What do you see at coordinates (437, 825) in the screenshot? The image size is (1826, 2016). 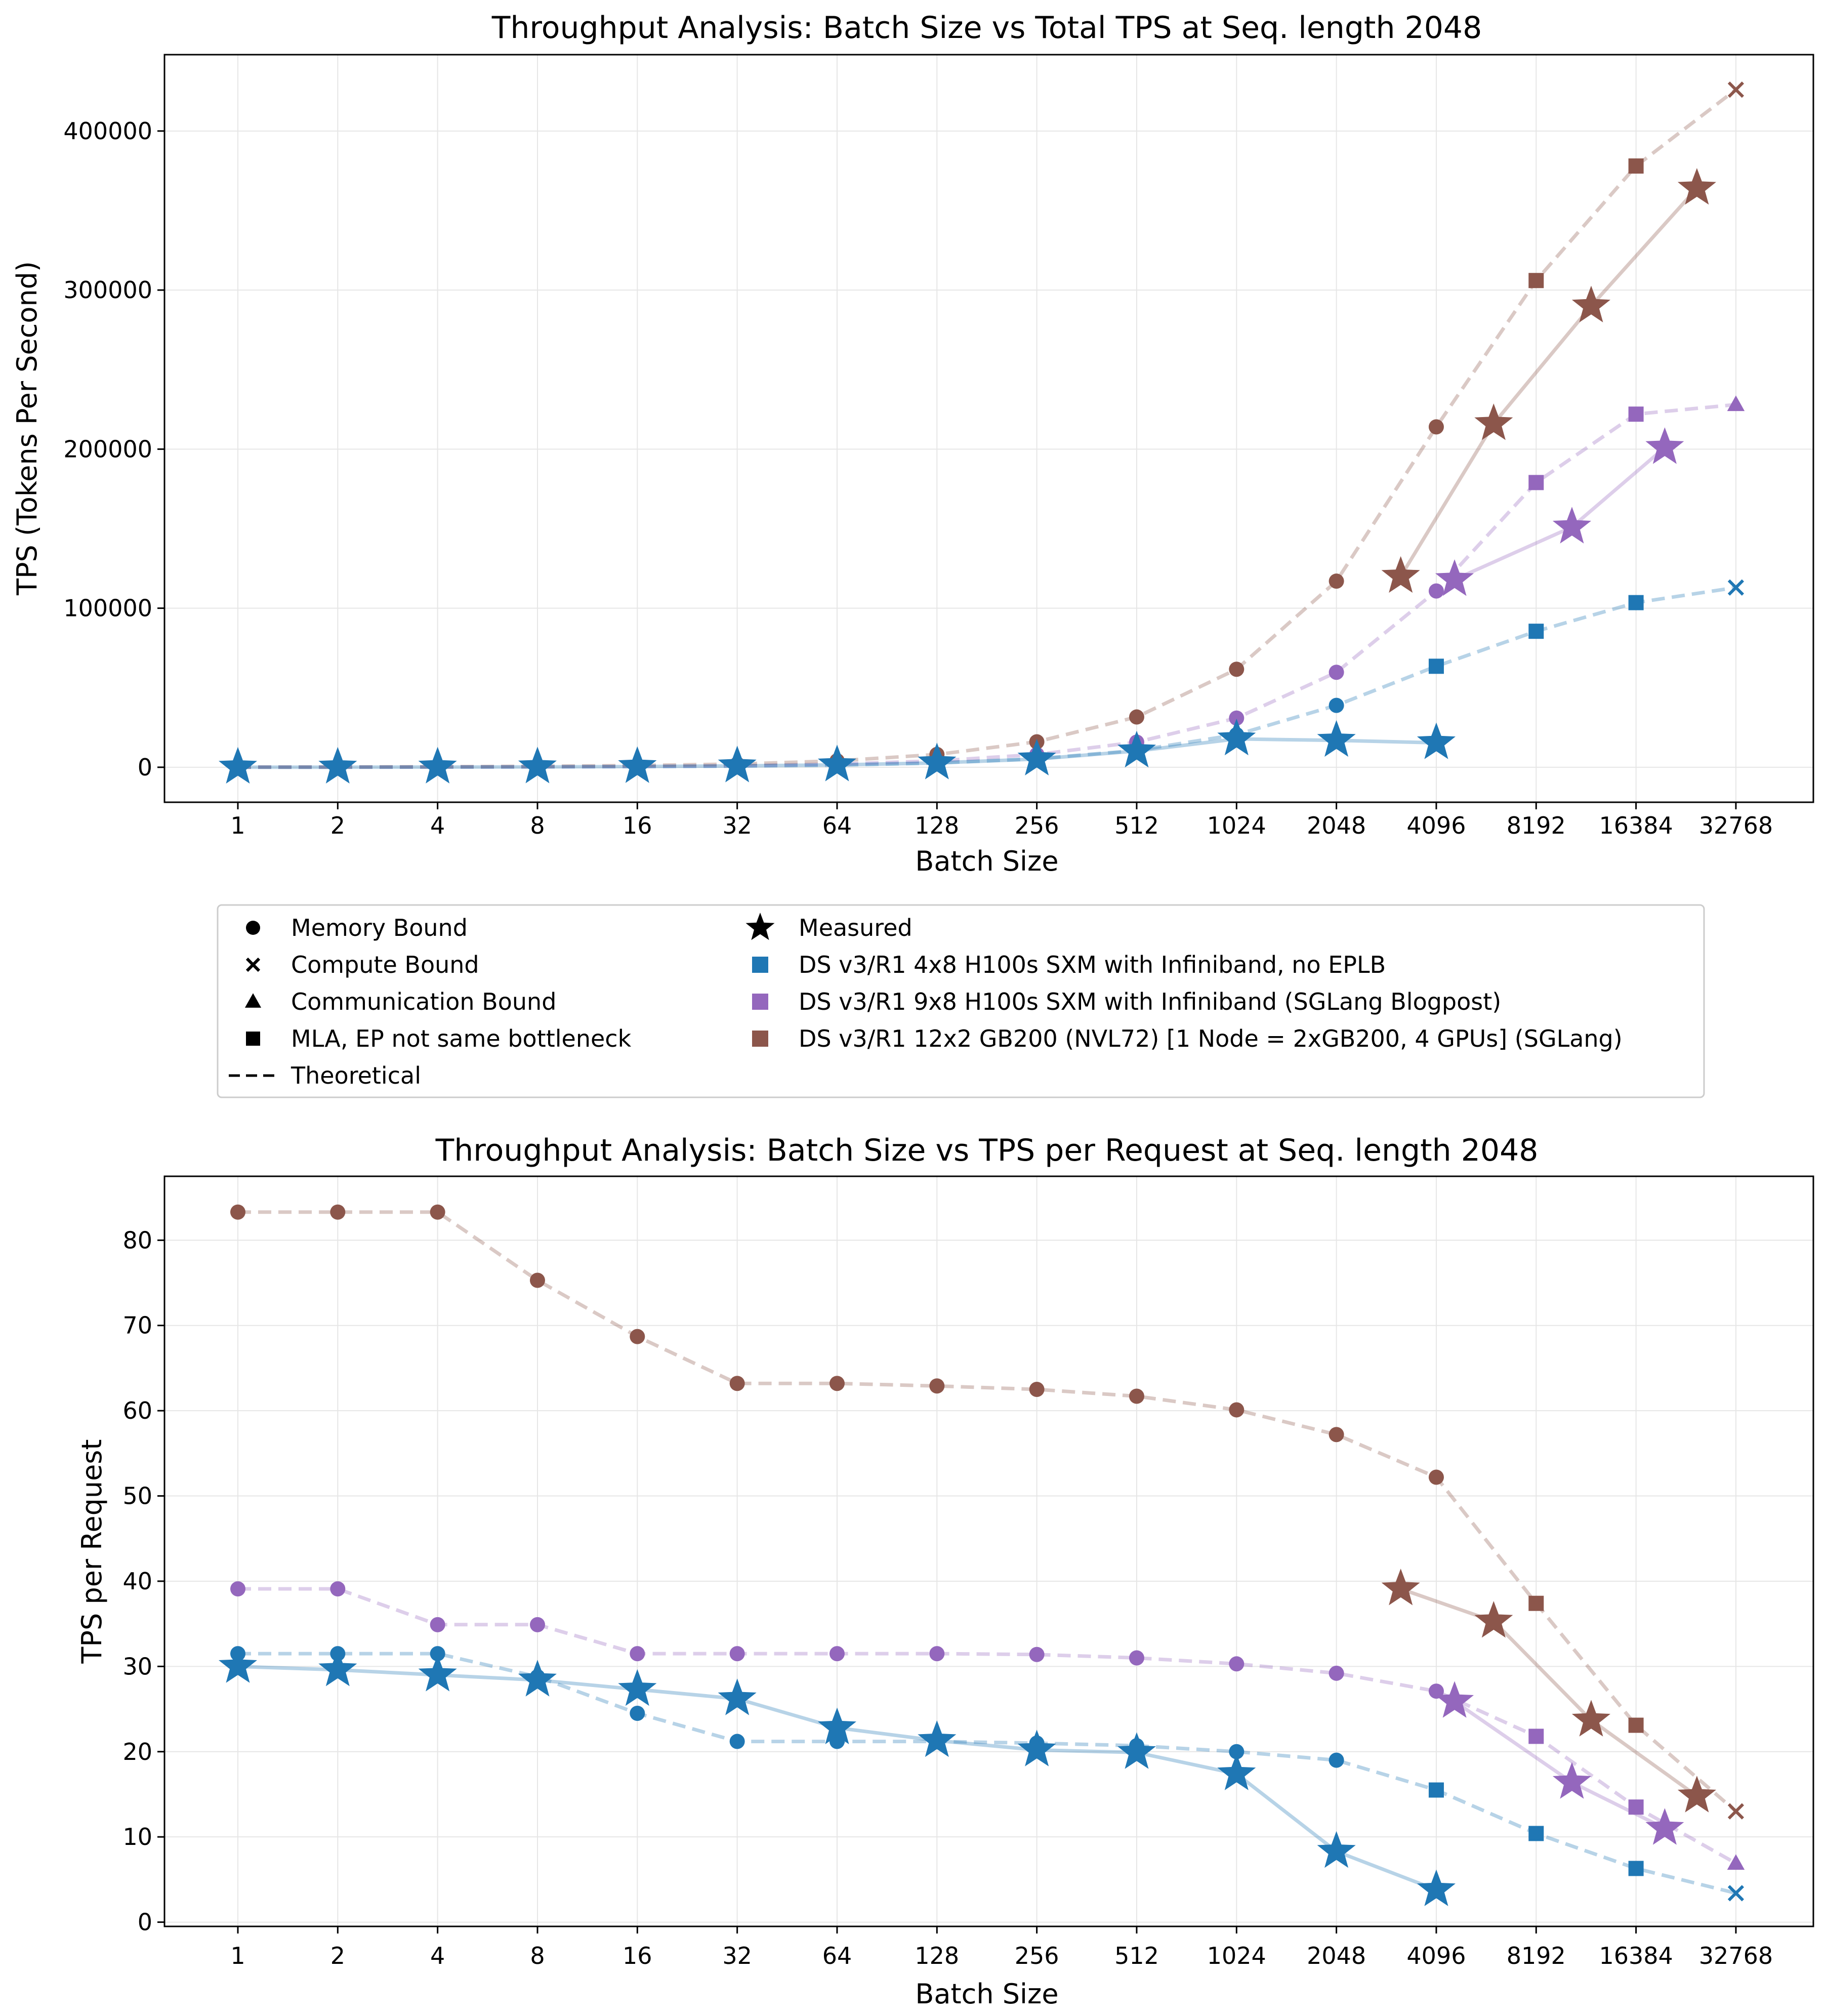 I see `x-tick-label: 4` at bounding box center [437, 825].